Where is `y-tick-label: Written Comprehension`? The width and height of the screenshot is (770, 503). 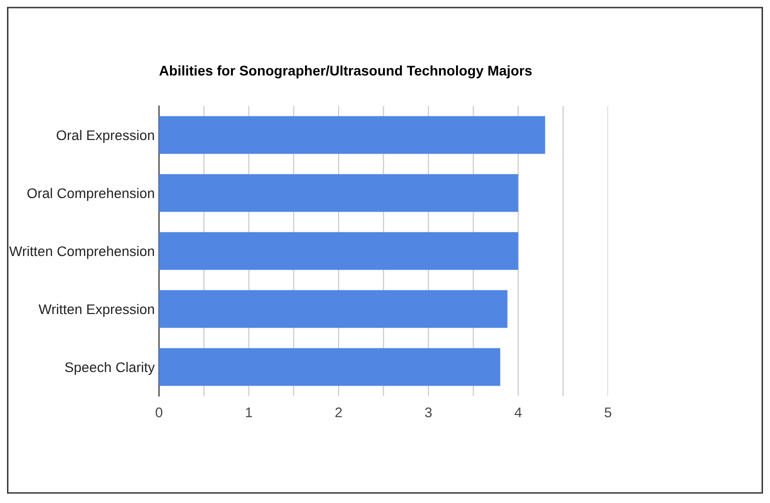 y-tick-label: Written Comprehension is located at coordinates (81, 252).